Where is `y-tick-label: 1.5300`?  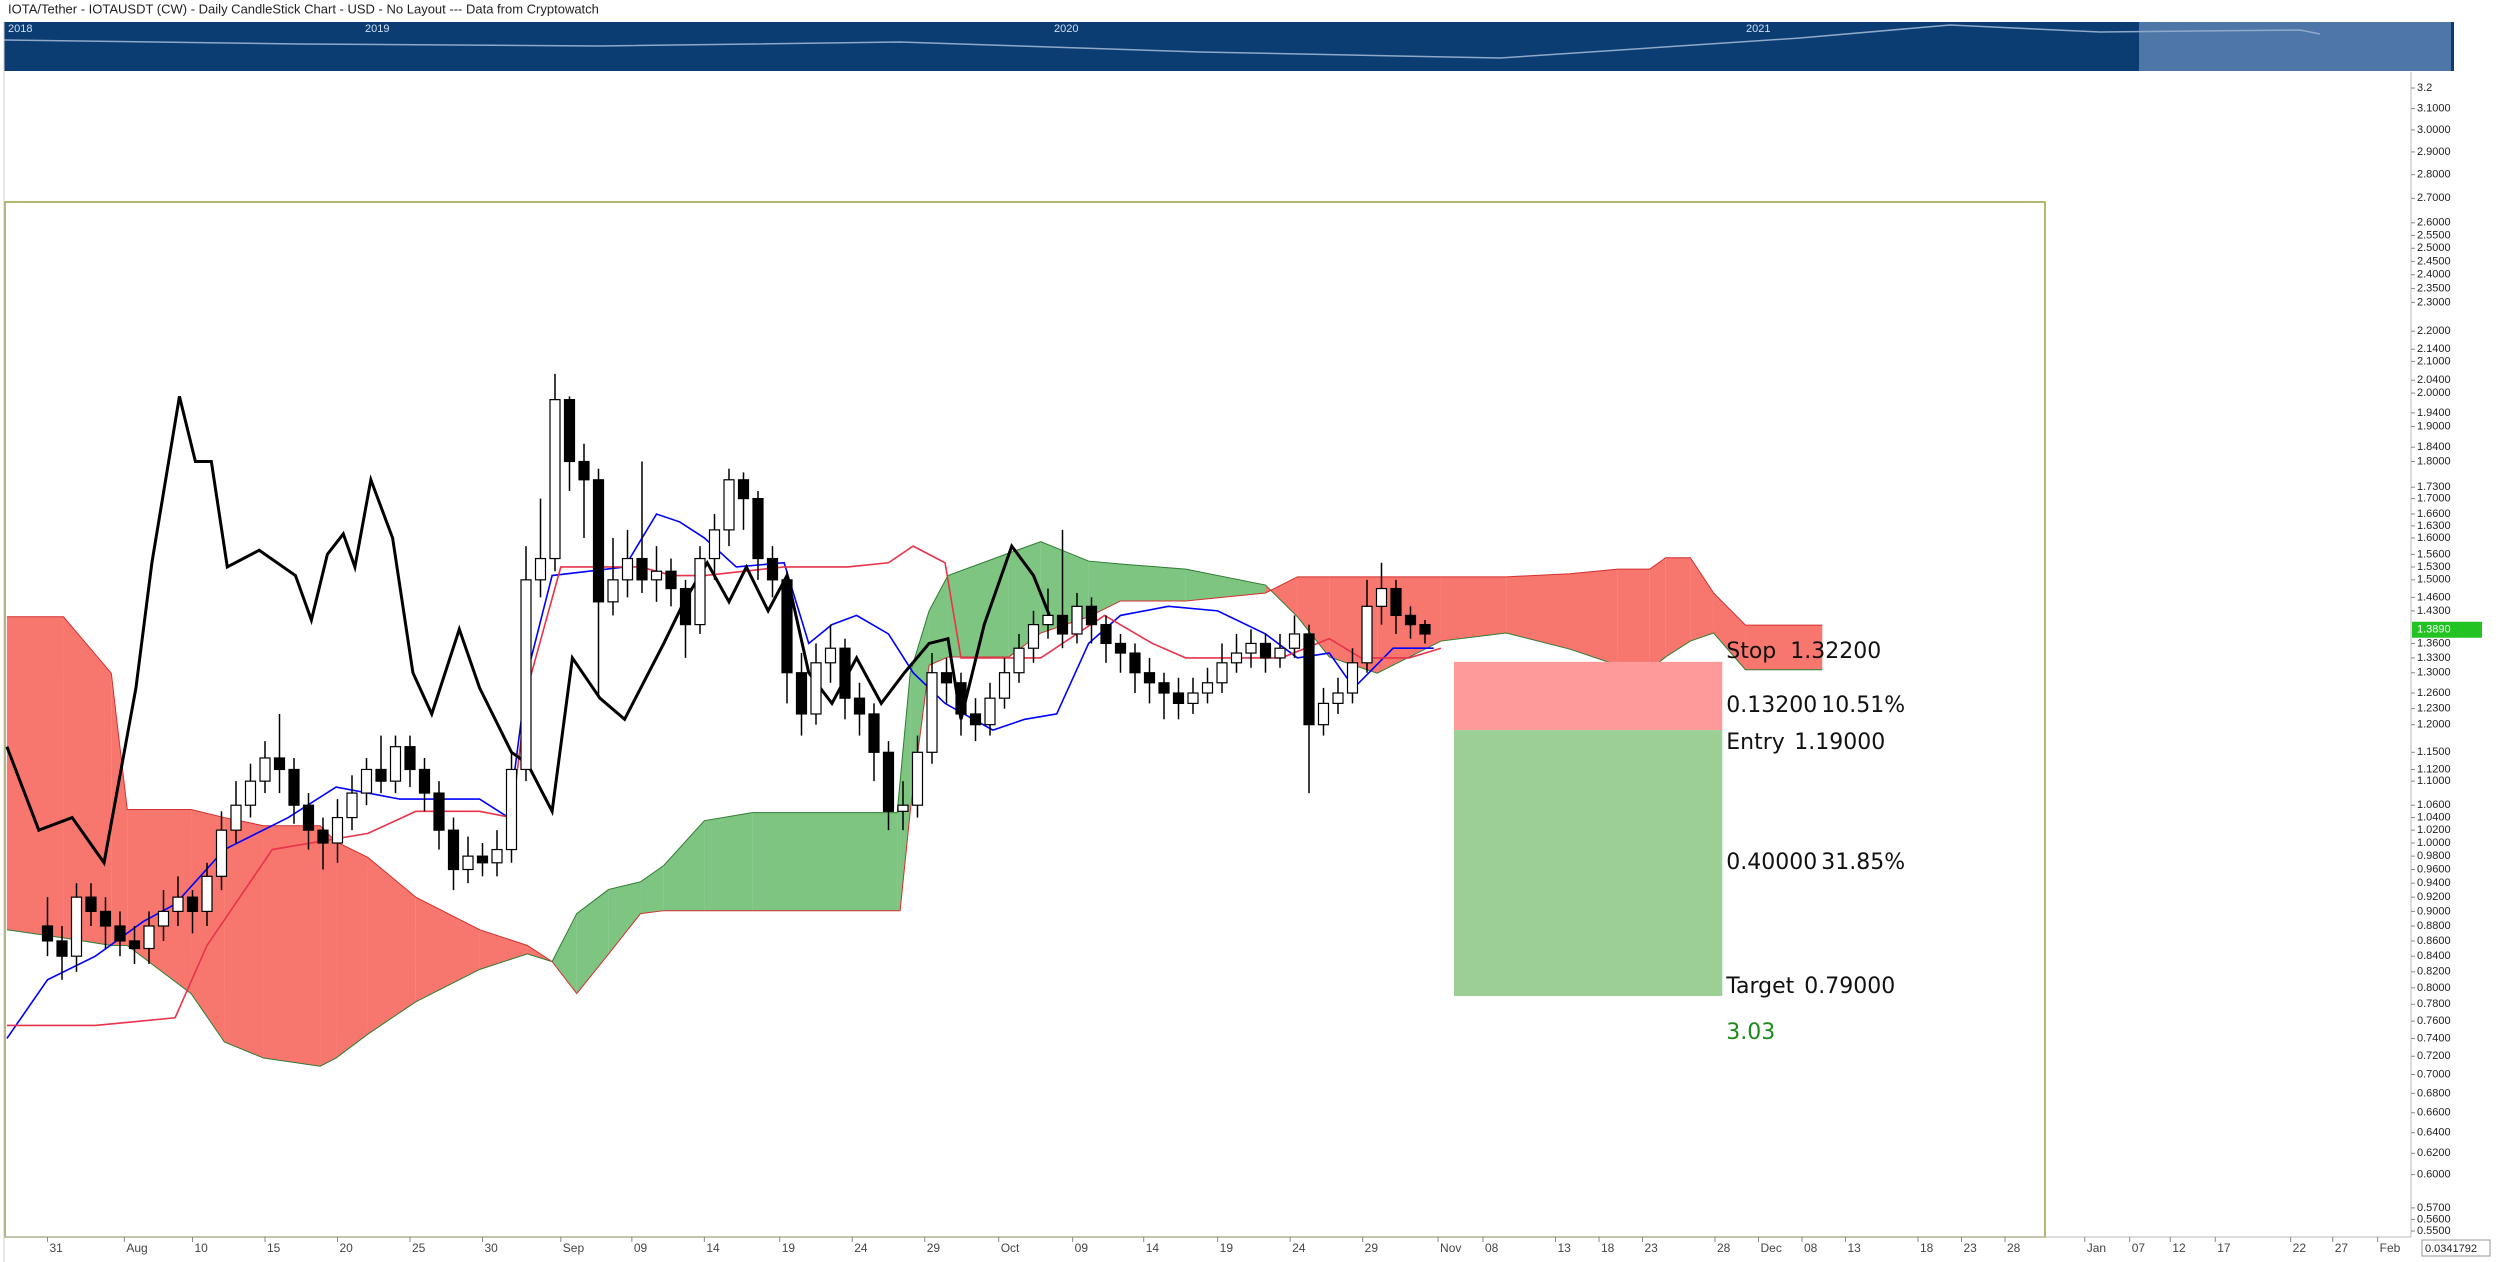 y-tick-label: 1.5300 is located at coordinates (2434, 567).